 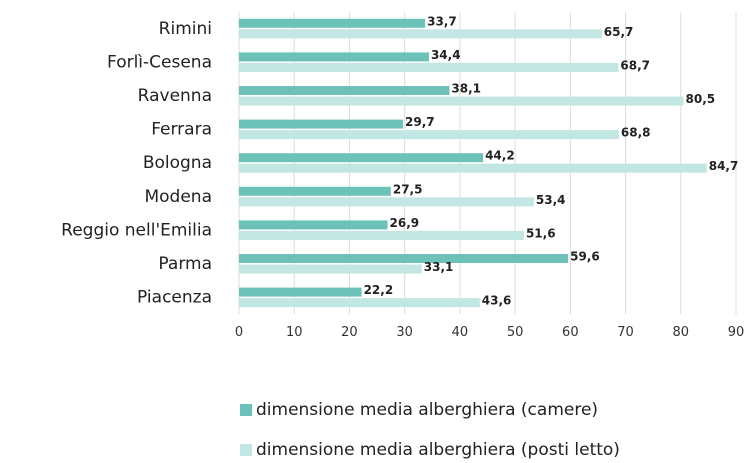 I want to click on value-label: 33,7, so click(x=442, y=21).